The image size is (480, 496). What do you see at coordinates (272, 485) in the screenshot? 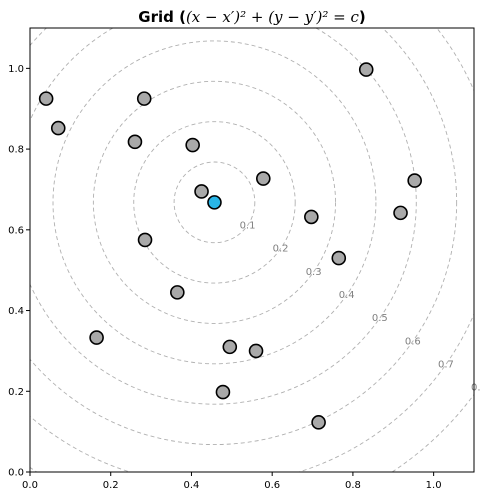
I see `x-tick-label-3: 0.6` at bounding box center [272, 485].